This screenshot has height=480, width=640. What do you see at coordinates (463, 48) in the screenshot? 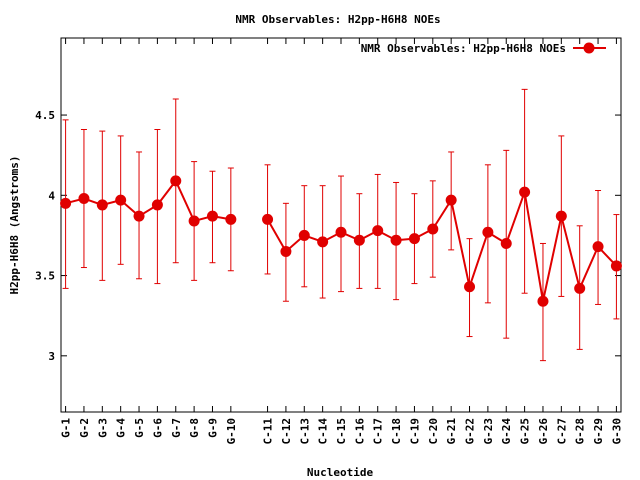
I see `legend-label: NMR Observables: H2pp-H6H8 NOEs` at bounding box center [463, 48].